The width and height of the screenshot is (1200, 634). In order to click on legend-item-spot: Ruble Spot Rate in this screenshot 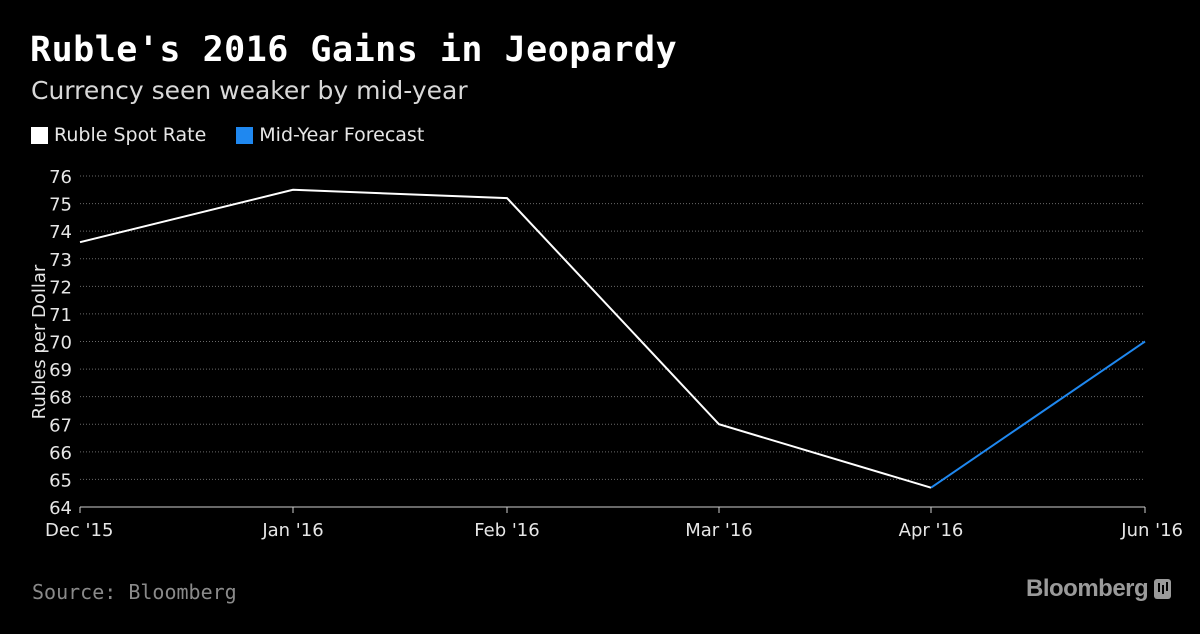, I will do `click(118, 135)`.